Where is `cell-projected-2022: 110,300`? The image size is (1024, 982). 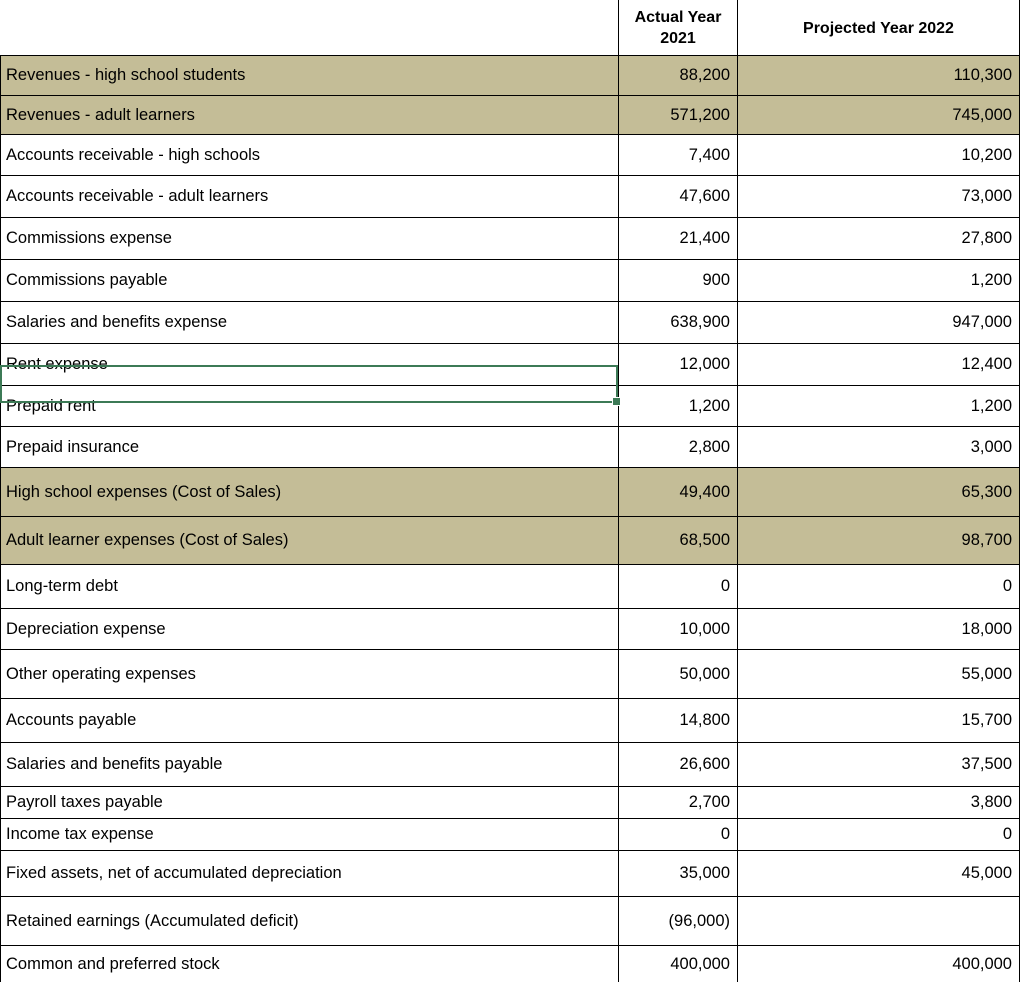
cell-projected-2022: 110,300 is located at coordinates (878, 75).